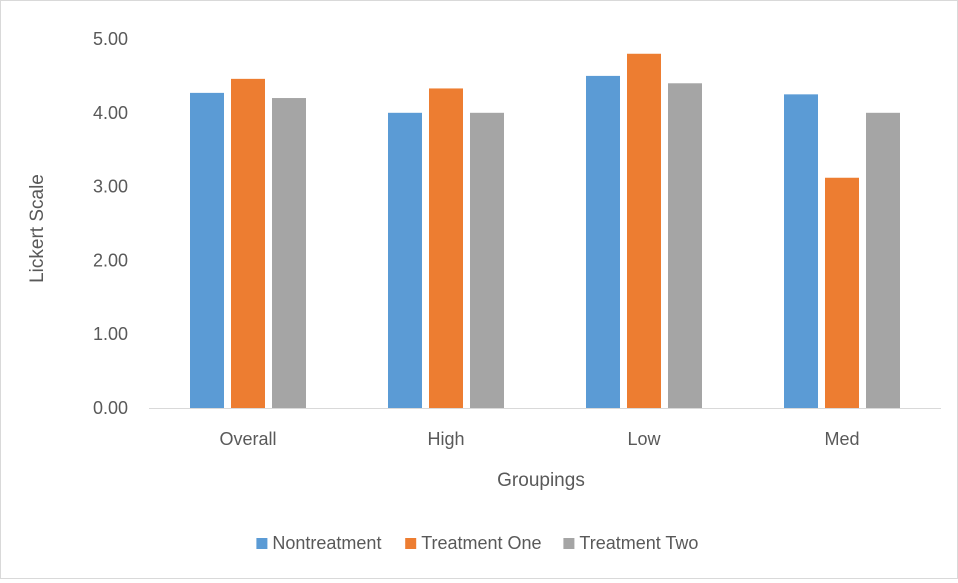 This screenshot has width=958, height=583. I want to click on bar-treatment-two-high, so click(487, 260).